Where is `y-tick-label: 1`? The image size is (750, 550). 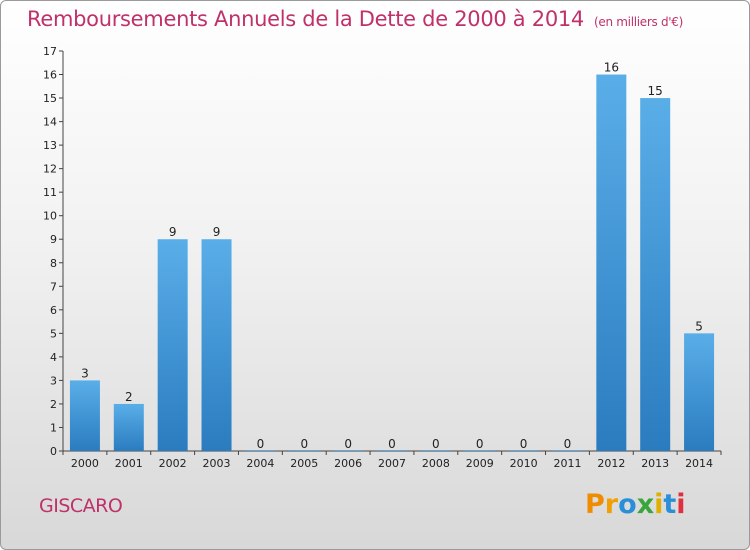 y-tick-label: 1 is located at coordinates (53, 427).